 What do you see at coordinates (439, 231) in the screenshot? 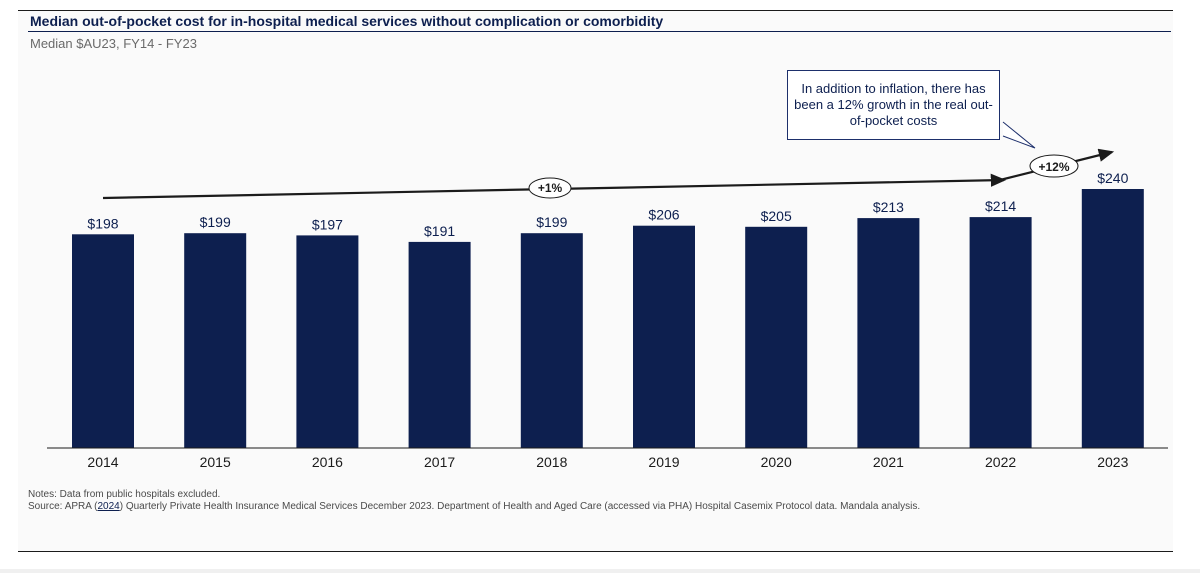
I see `data-label-2017: $191` at bounding box center [439, 231].